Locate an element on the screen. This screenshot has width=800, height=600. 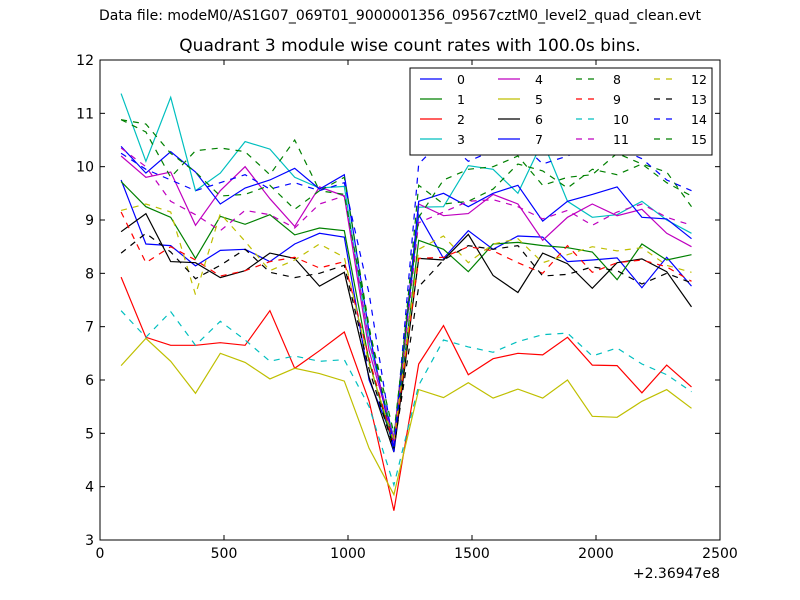
legend-label: 1 is located at coordinates (461, 99).